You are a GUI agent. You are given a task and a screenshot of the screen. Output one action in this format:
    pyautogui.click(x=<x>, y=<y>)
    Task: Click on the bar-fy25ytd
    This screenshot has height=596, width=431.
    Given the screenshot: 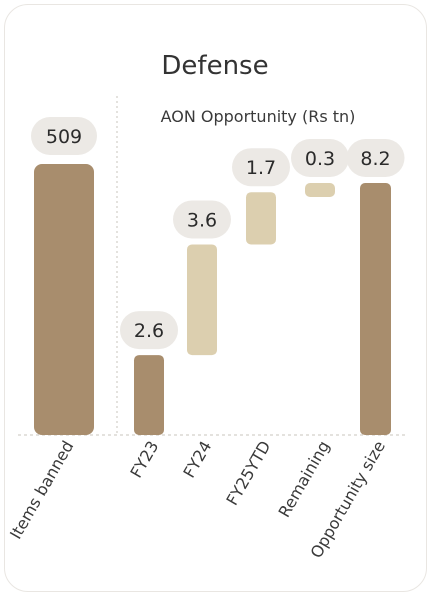 What is the action you would take?
    pyautogui.click(x=261, y=218)
    